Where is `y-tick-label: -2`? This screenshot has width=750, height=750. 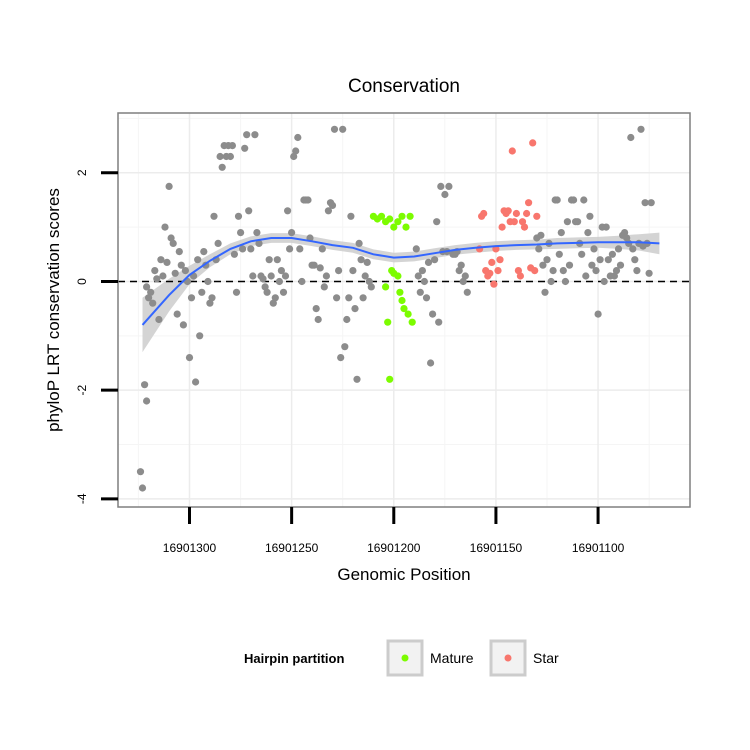
y-tick-label: -2 is located at coordinates (82, 390).